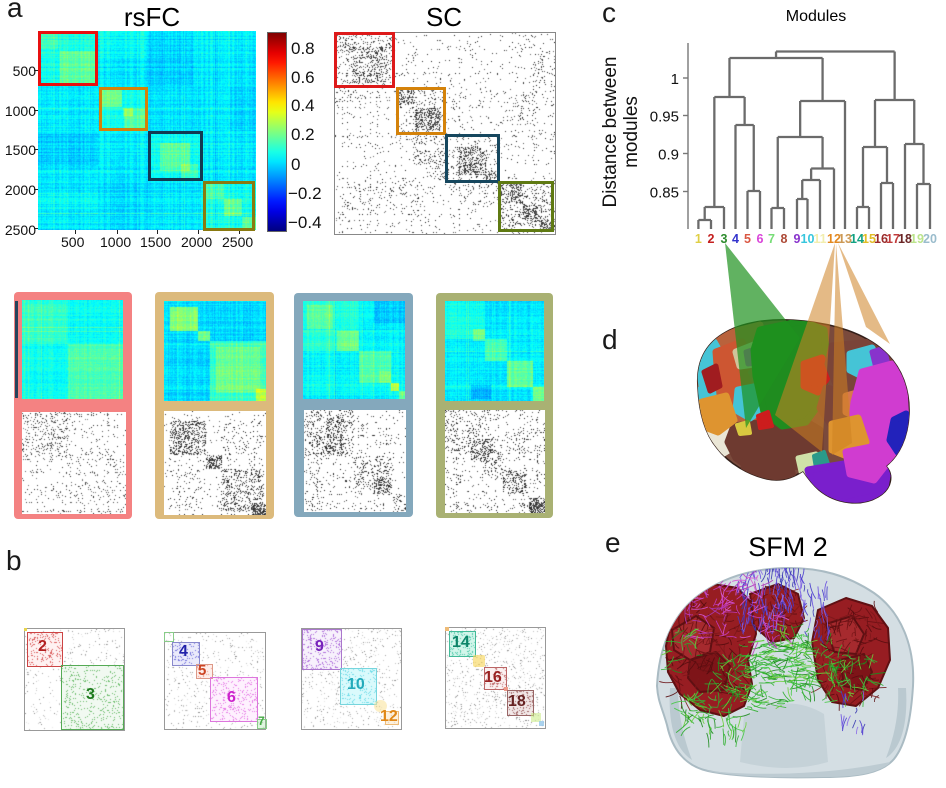 The width and height of the screenshot is (946, 788). I want to click on svg-text: 0.9, so click(668, 155).